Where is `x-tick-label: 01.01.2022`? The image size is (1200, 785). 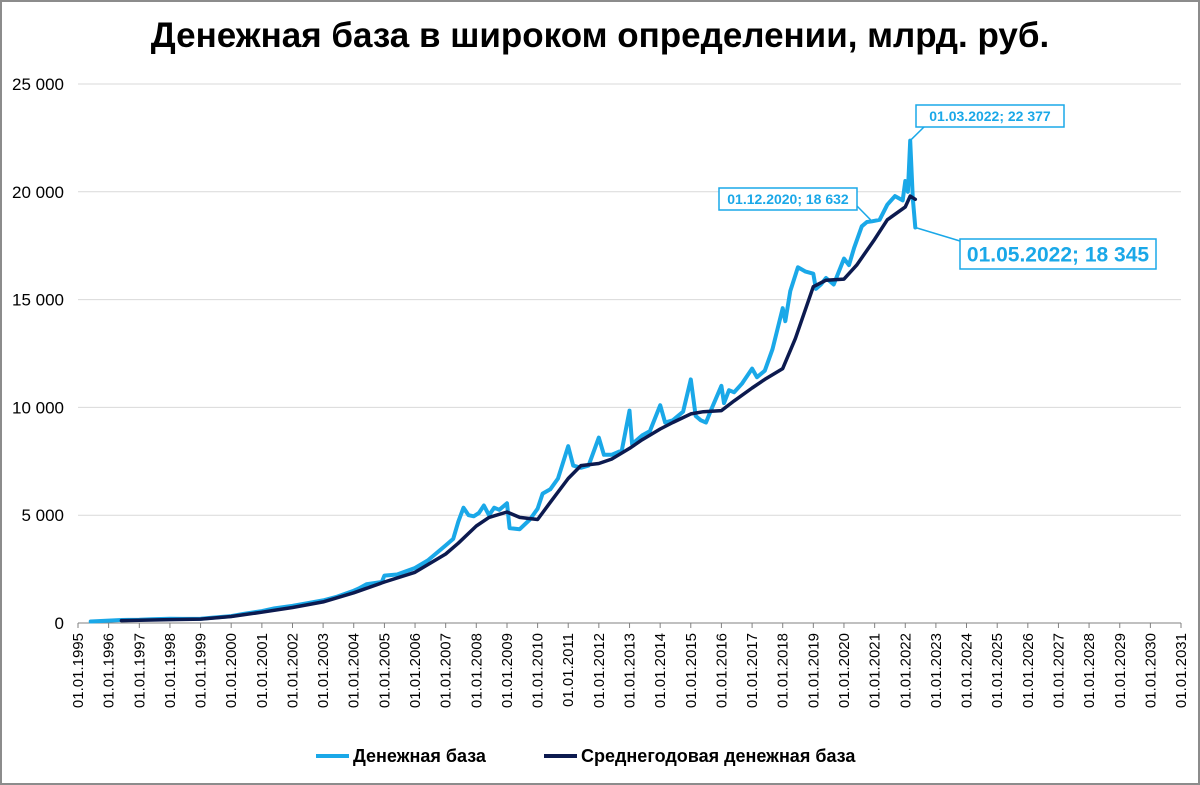 x-tick-label: 01.01.2022 is located at coordinates (905, 670).